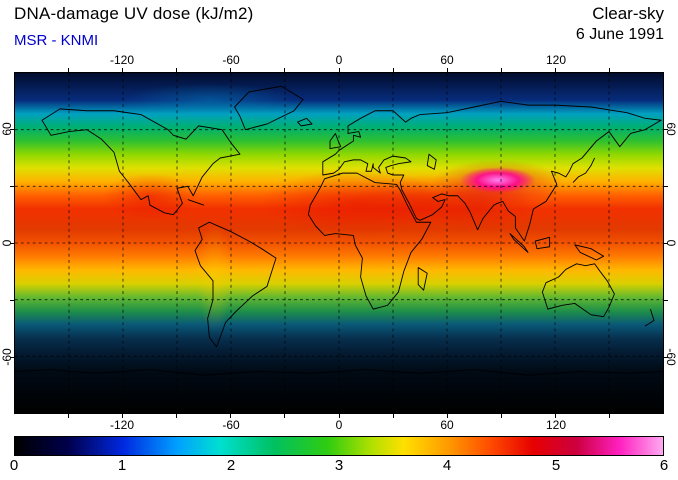  Describe the element at coordinates (339, 60) in the screenshot. I see `lon-label-top: 0` at that location.